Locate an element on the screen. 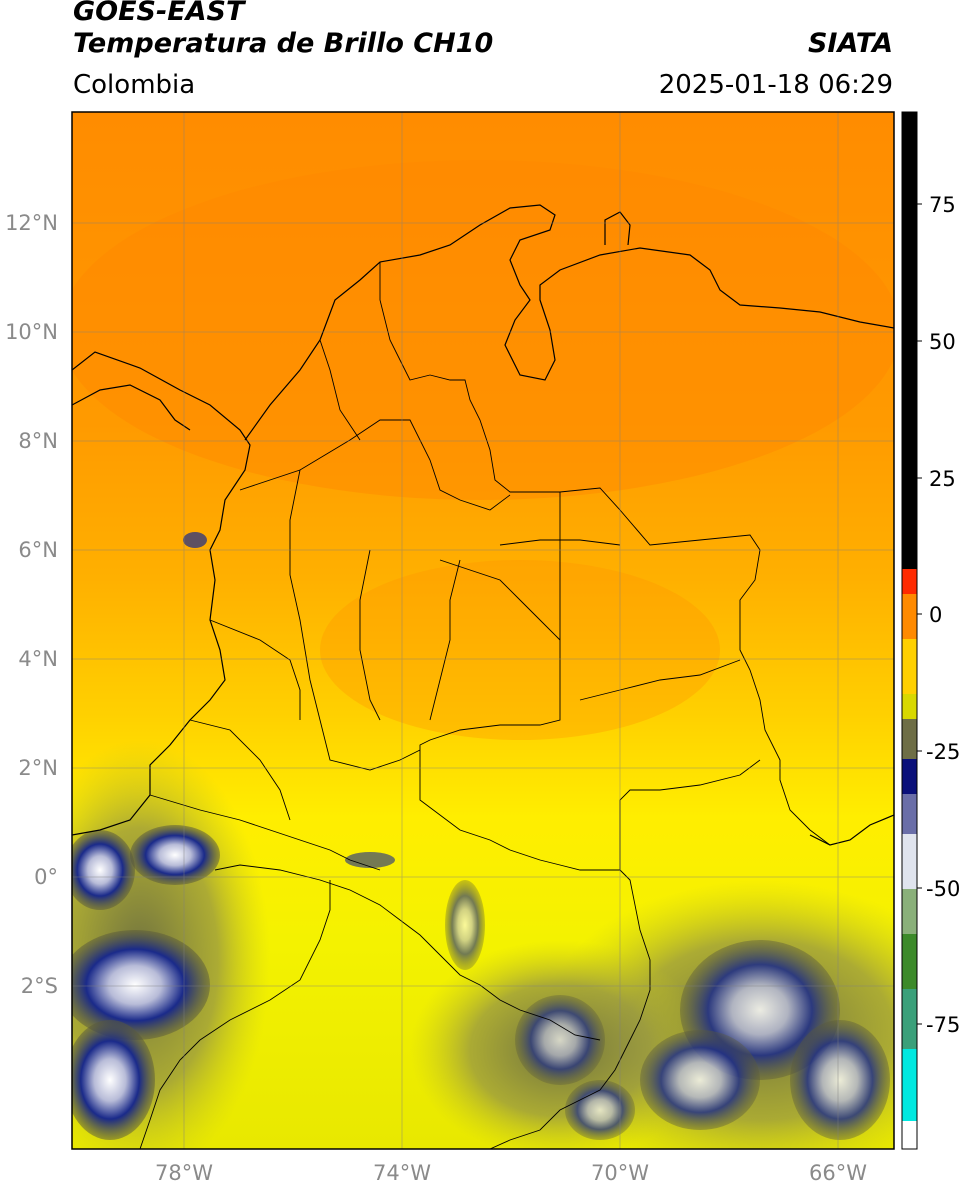 This screenshot has width=966, height=1190. lon-tick-label: 66°W is located at coordinates (838, 1173).